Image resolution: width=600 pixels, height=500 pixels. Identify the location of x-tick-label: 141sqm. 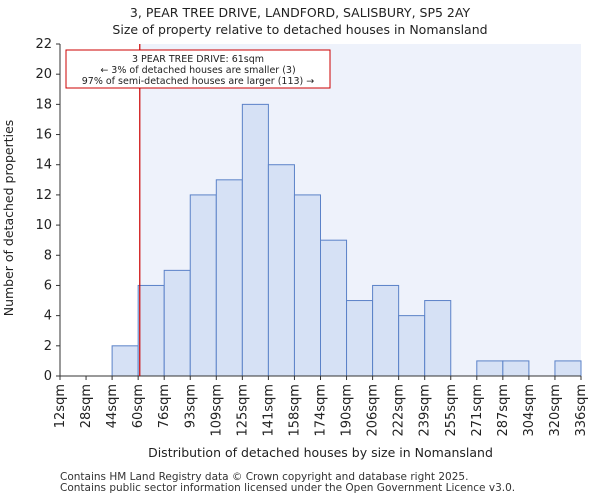
(268, 410).